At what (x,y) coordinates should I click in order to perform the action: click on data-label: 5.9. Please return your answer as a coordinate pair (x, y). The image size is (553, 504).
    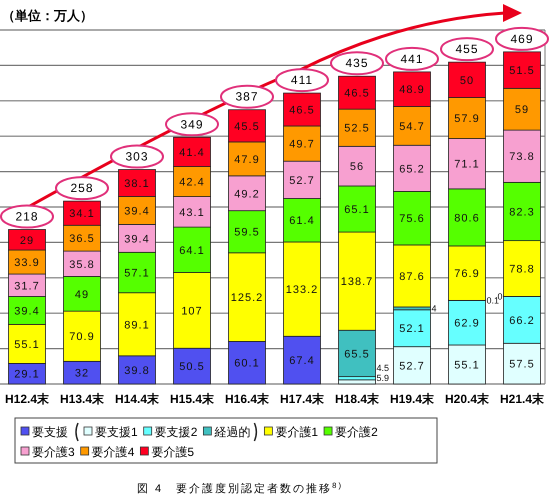
    Looking at the image, I should click on (383, 377).